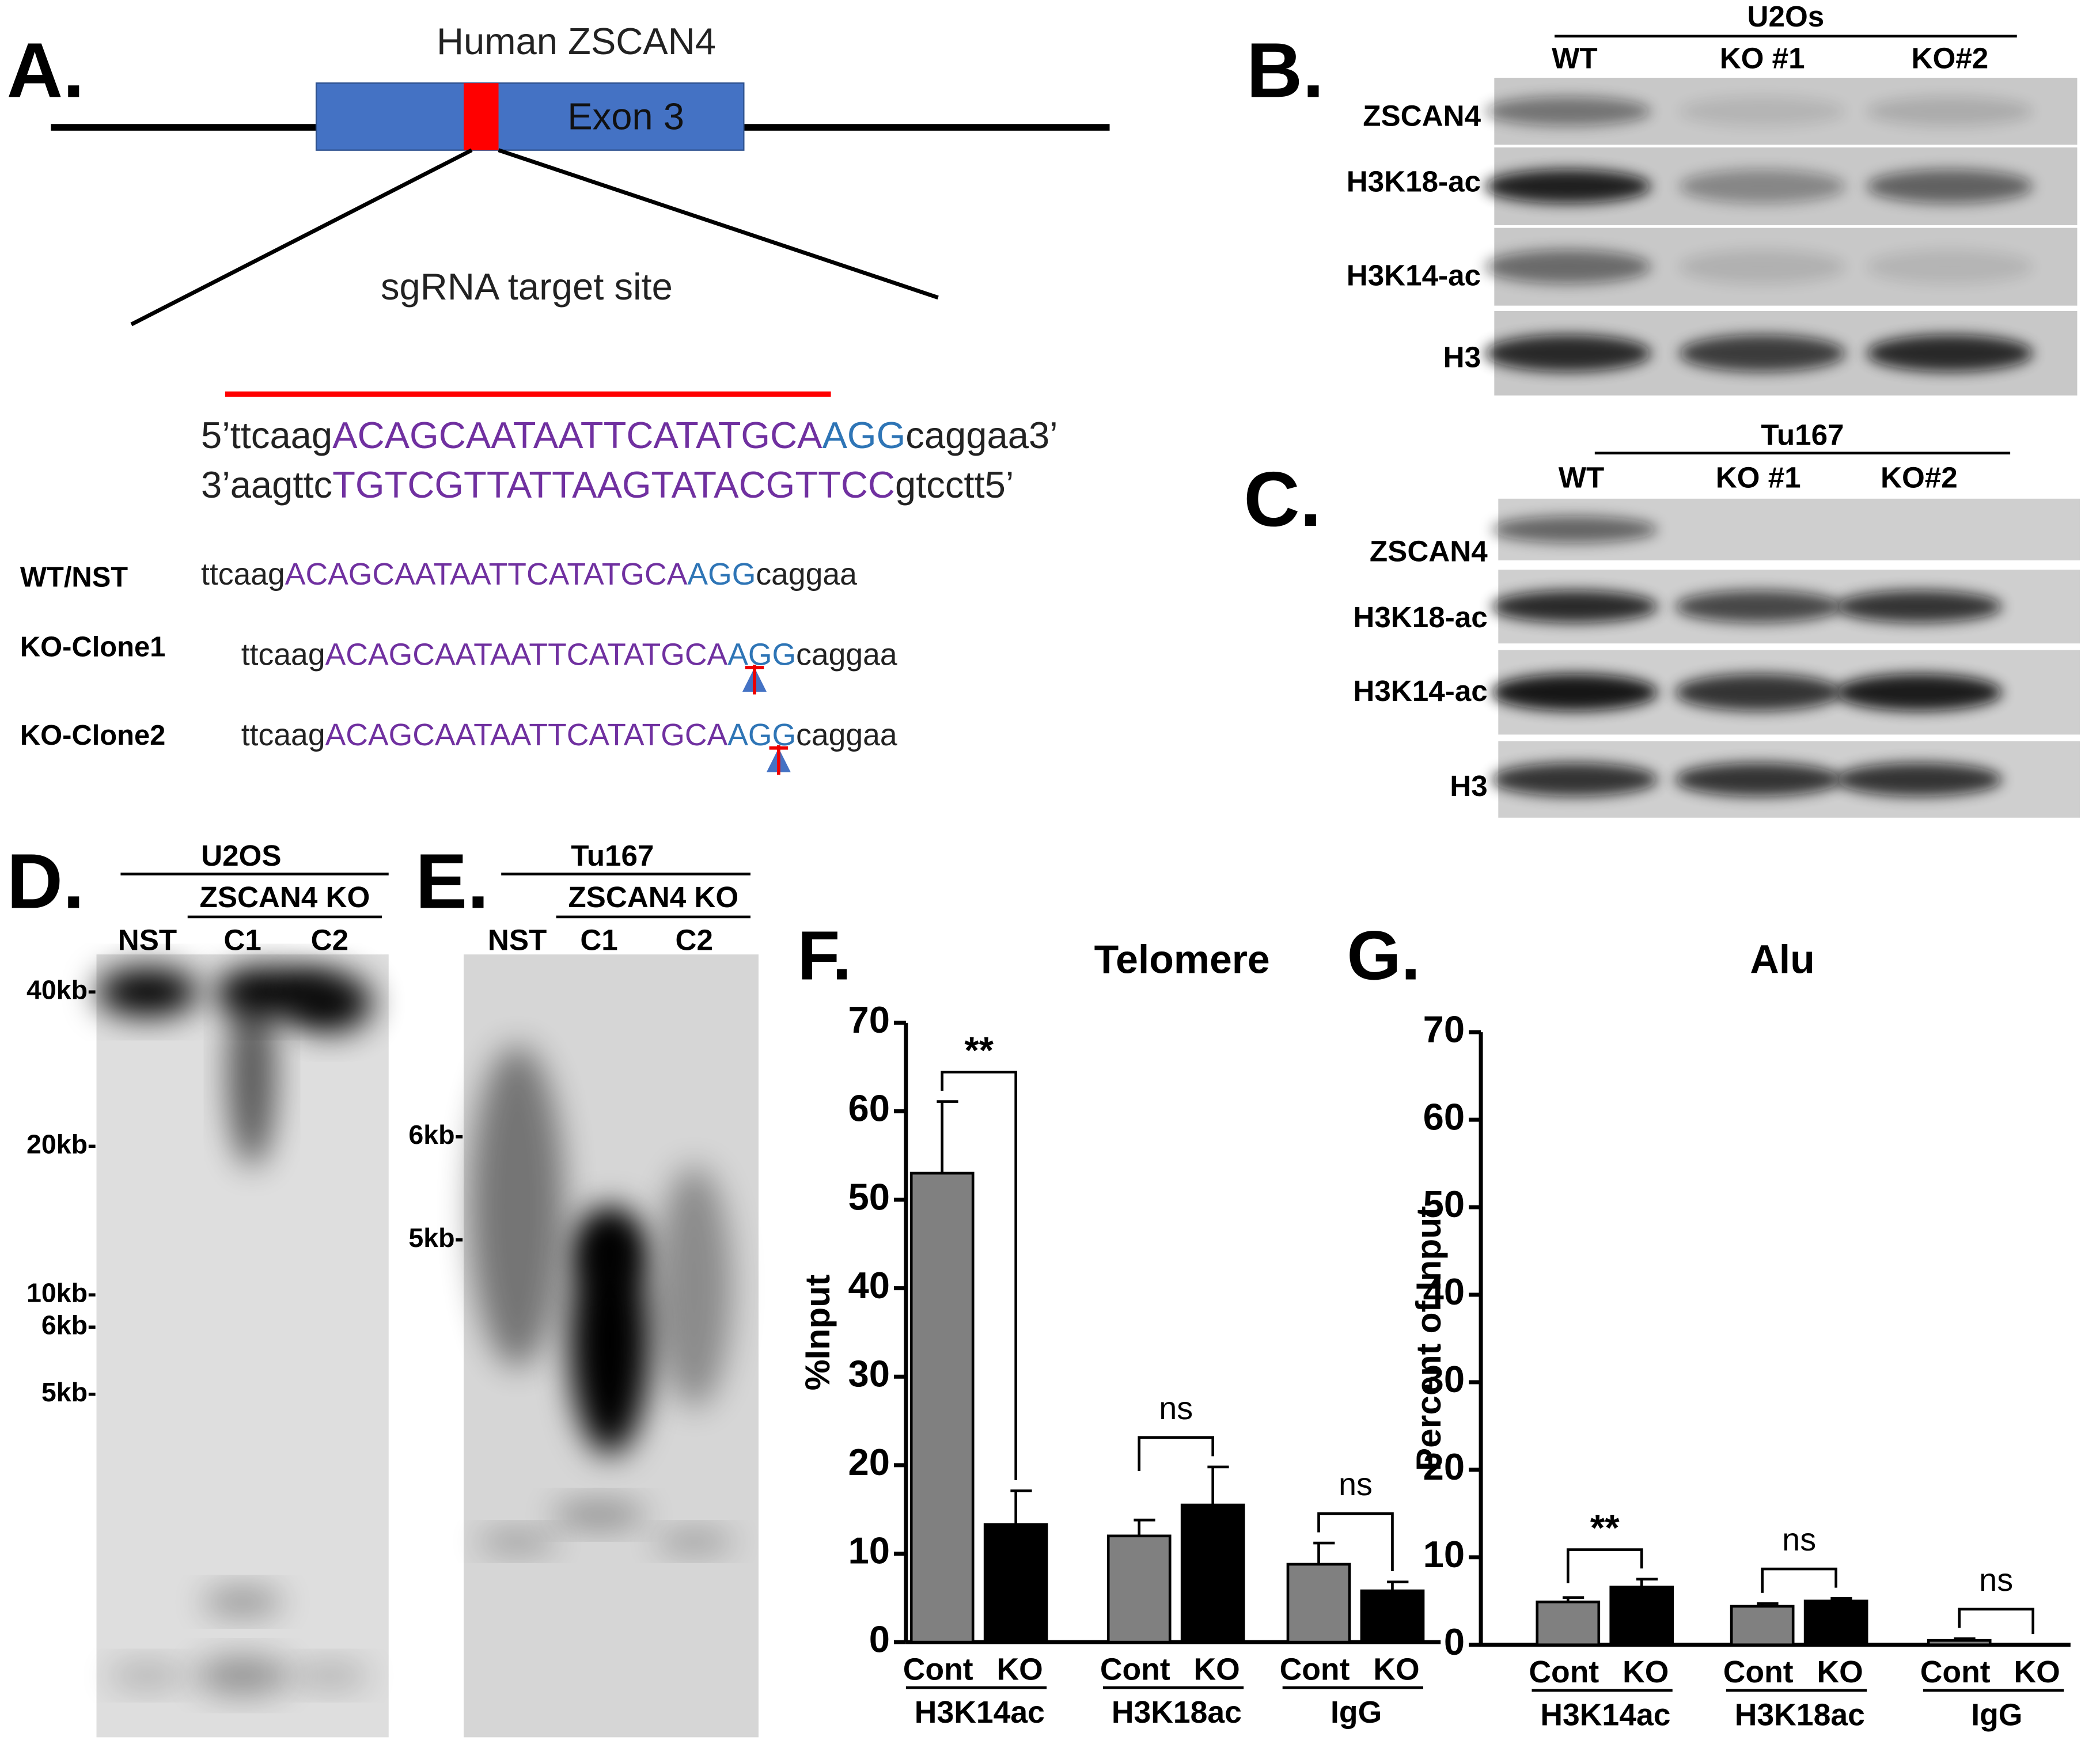 The height and width of the screenshot is (1744, 2100). I want to click on seq-target: TGTCGTTATTAAGTATACGTTCC, so click(613, 485).